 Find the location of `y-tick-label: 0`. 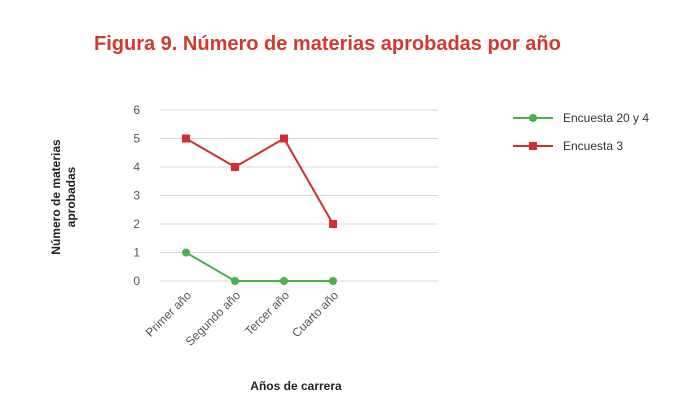

y-tick-label: 0 is located at coordinates (136, 281).